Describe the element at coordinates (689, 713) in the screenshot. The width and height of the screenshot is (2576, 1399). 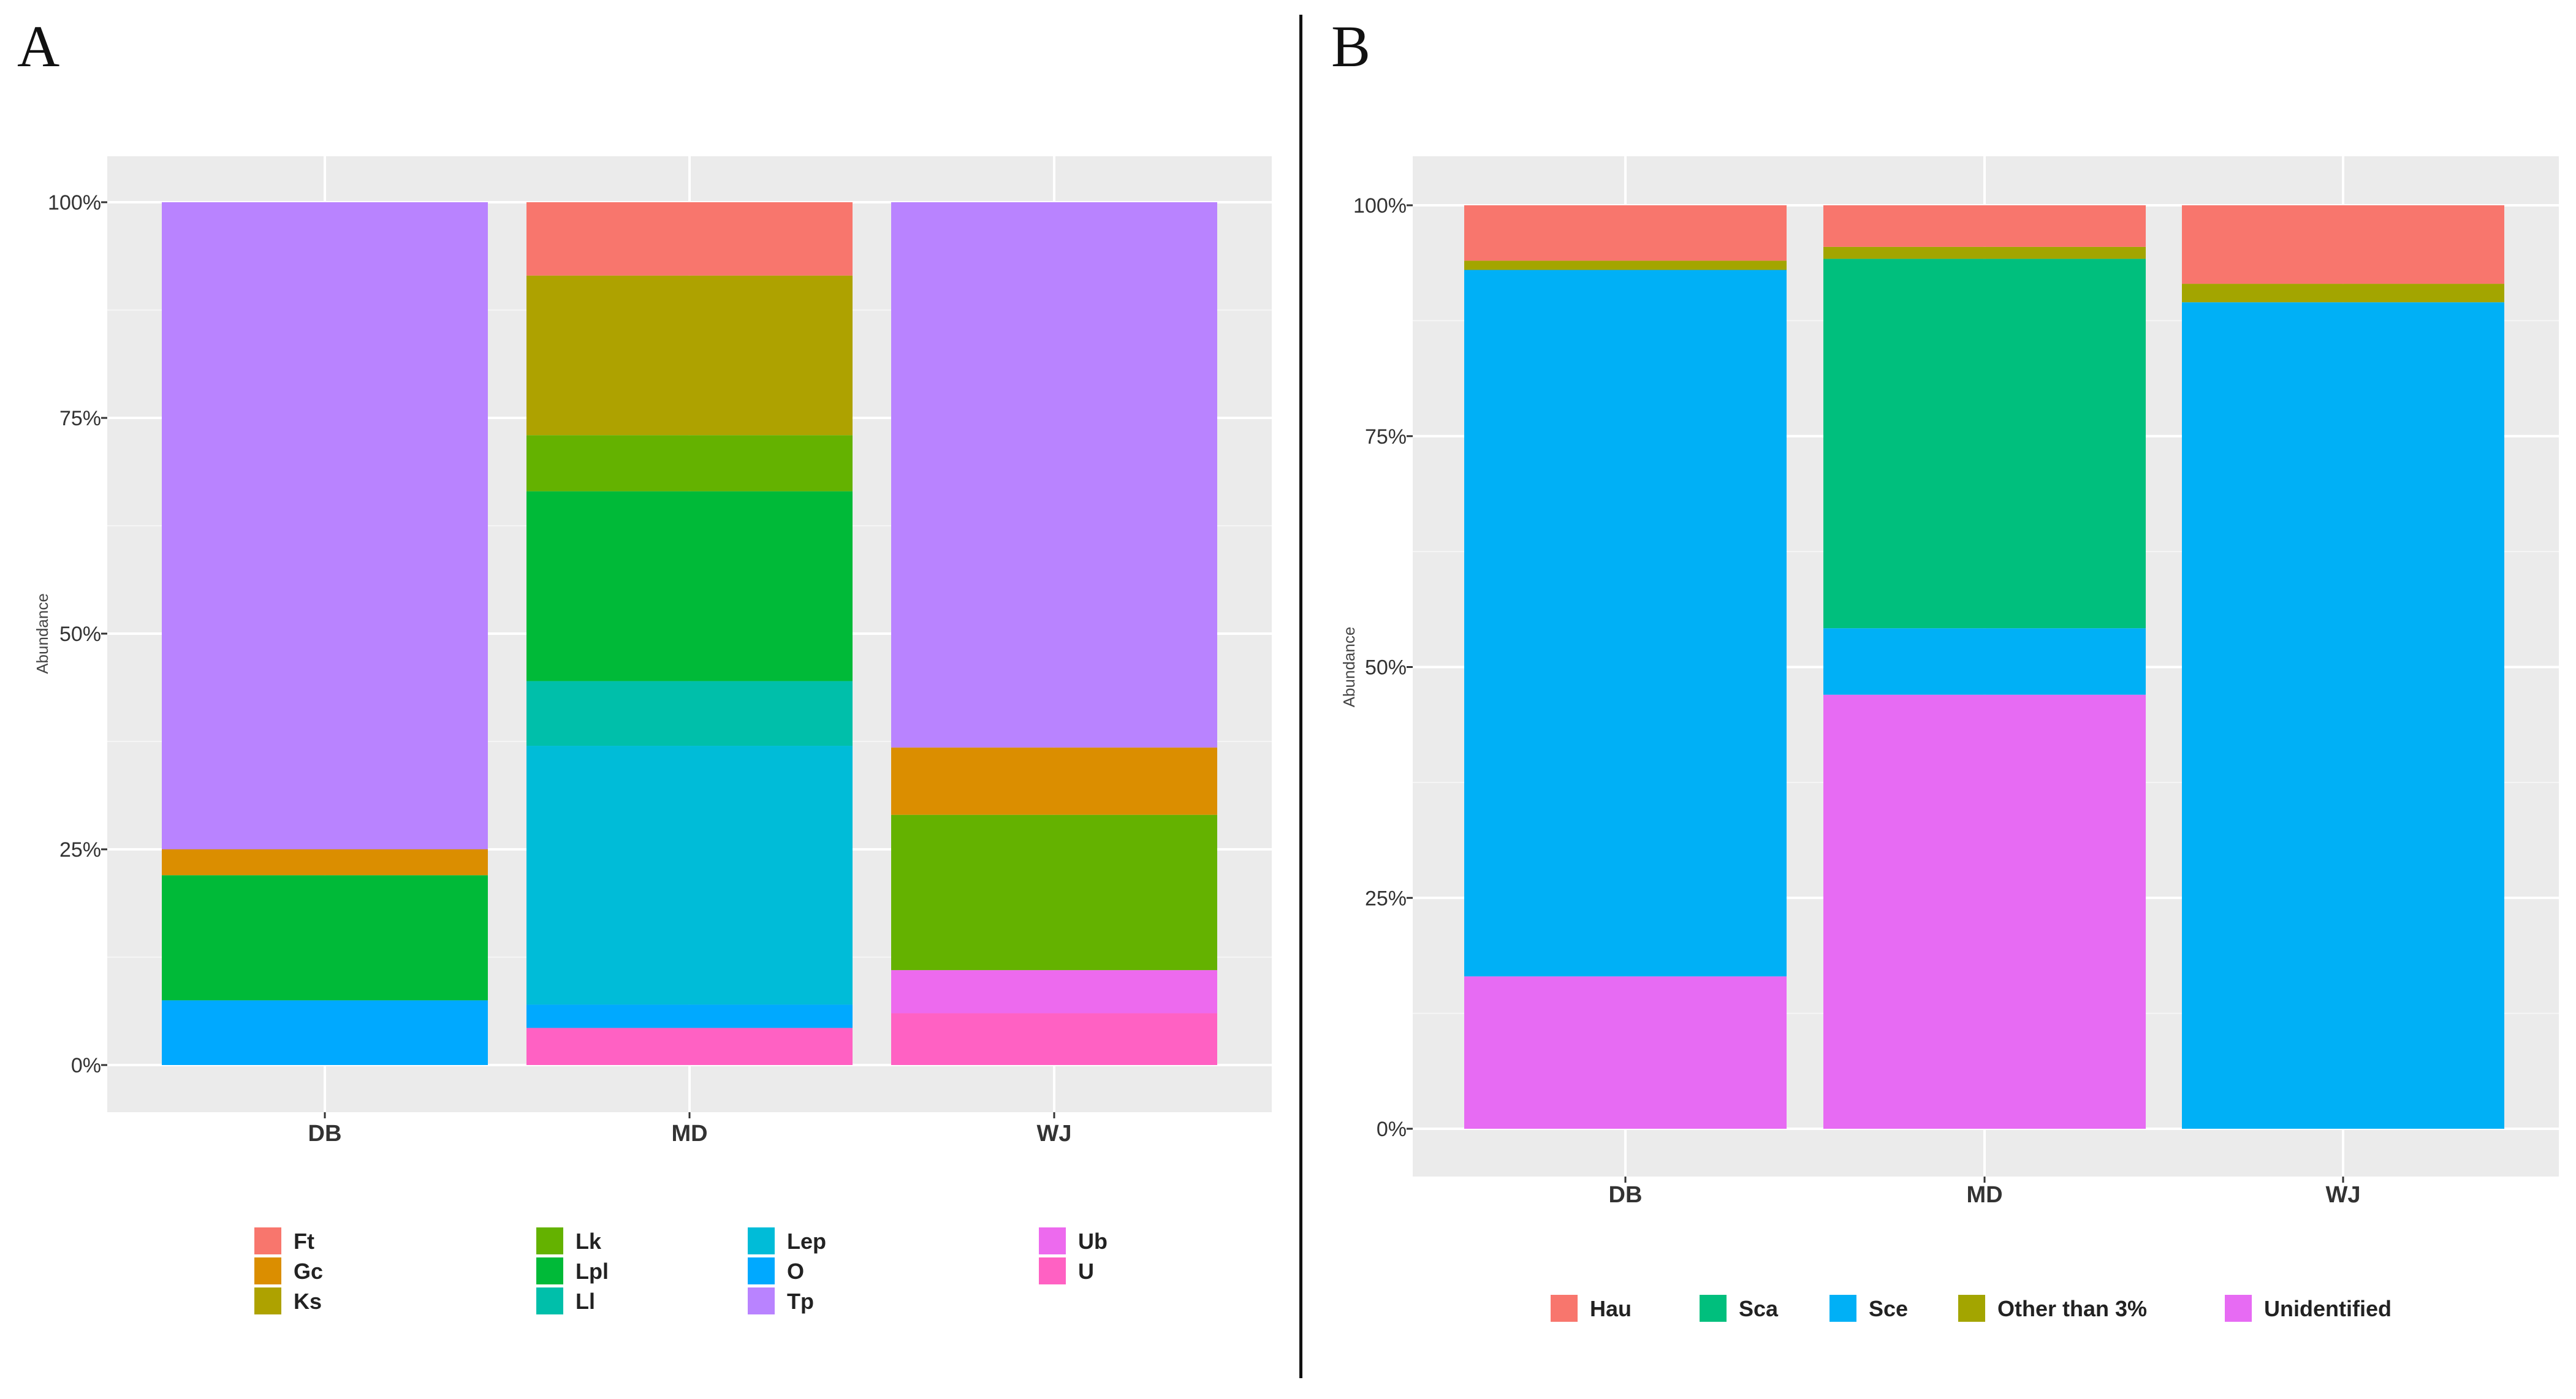
I see `bar-segment-a-md-ll` at that location.